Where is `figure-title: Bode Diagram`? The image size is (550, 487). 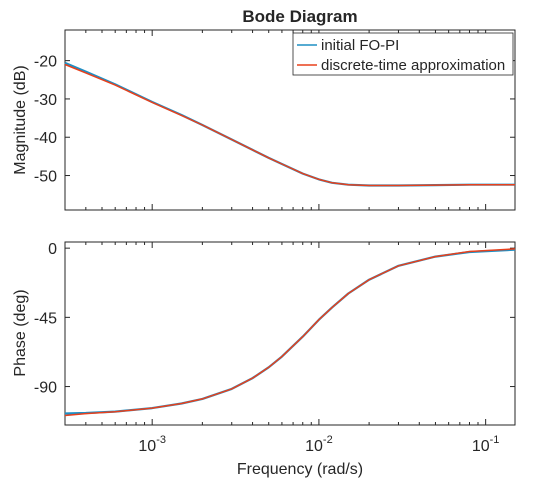 figure-title: Bode Diagram is located at coordinates (299, 16).